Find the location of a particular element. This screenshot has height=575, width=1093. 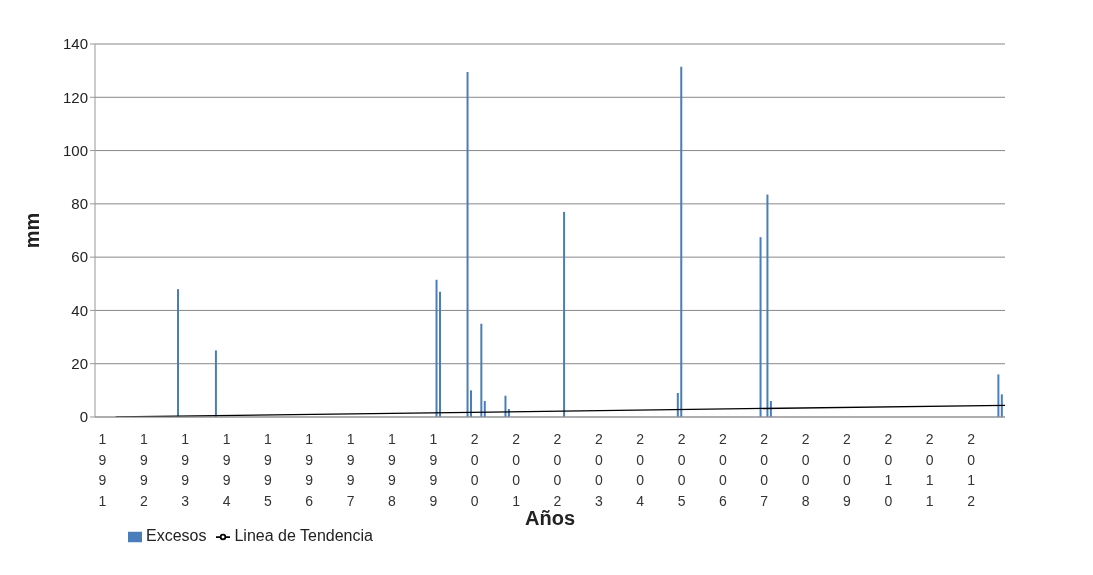

x-tick-label: 2004 is located at coordinates (640, 472).